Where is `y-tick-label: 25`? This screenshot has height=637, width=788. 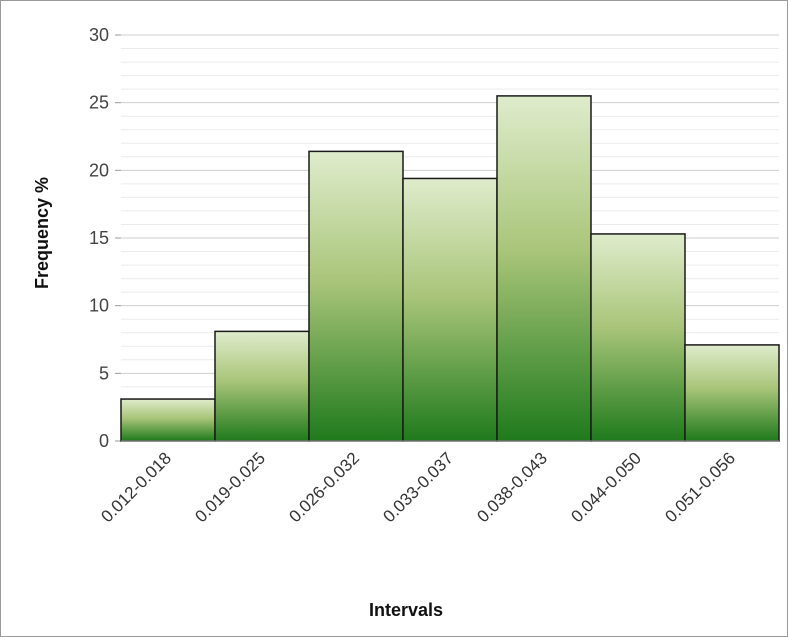 y-tick-label: 25 is located at coordinates (99, 103).